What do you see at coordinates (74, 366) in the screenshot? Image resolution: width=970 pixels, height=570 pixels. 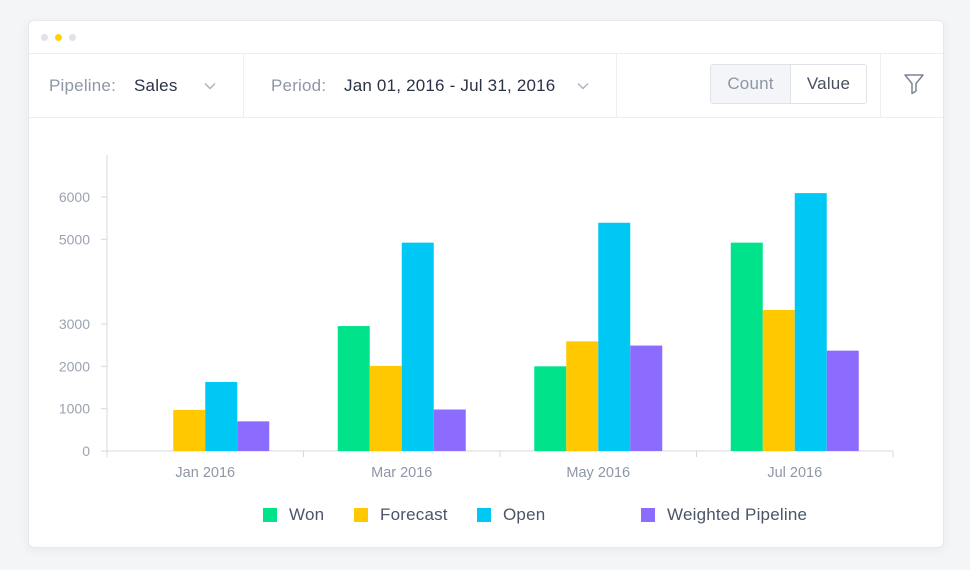 I see `y-tick-label: 2000` at bounding box center [74, 366].